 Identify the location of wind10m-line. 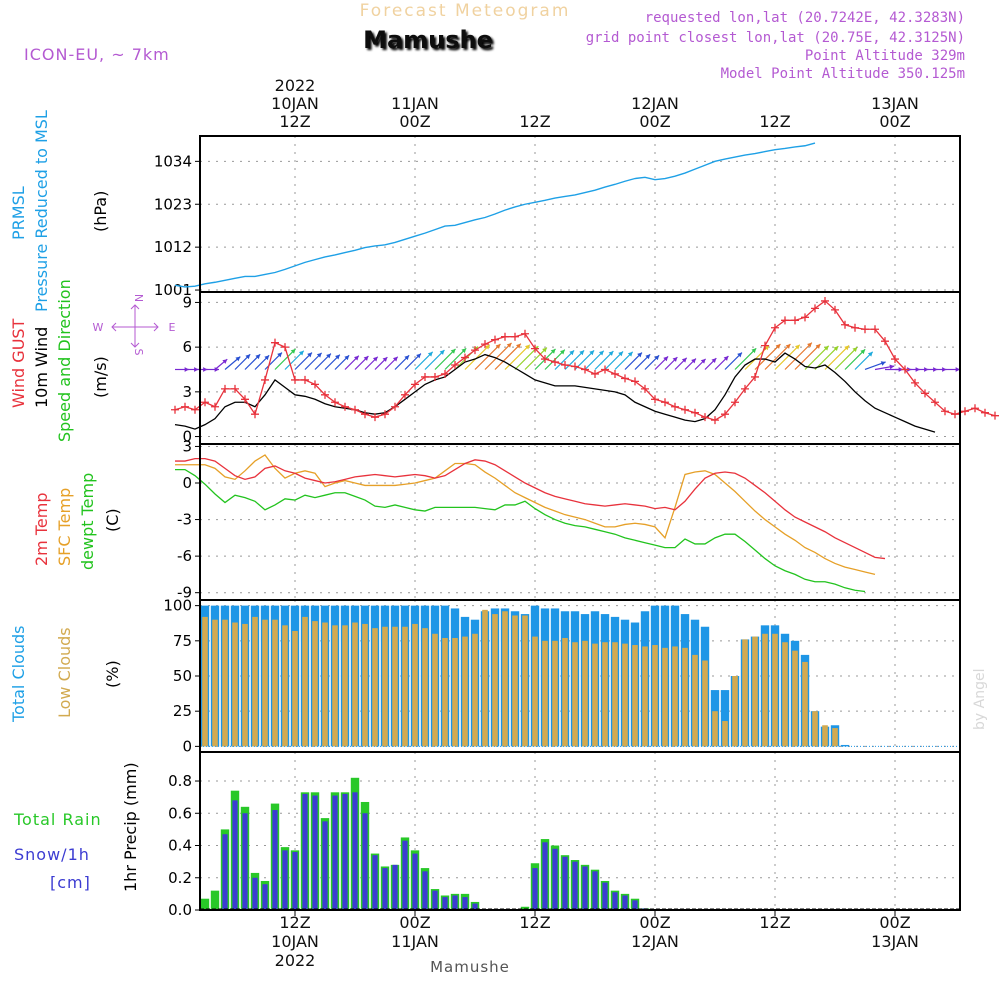
(555, 392).